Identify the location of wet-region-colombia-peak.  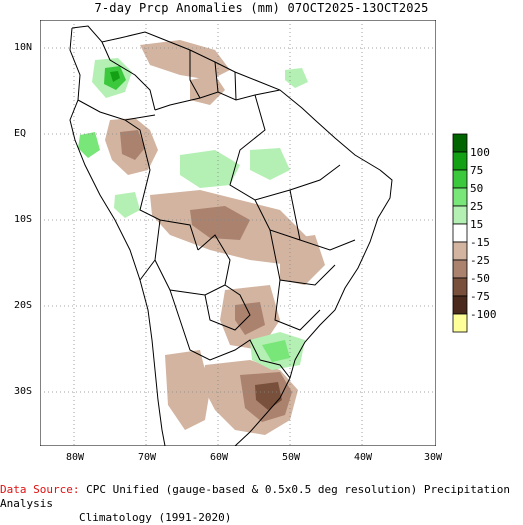
(115, 76).